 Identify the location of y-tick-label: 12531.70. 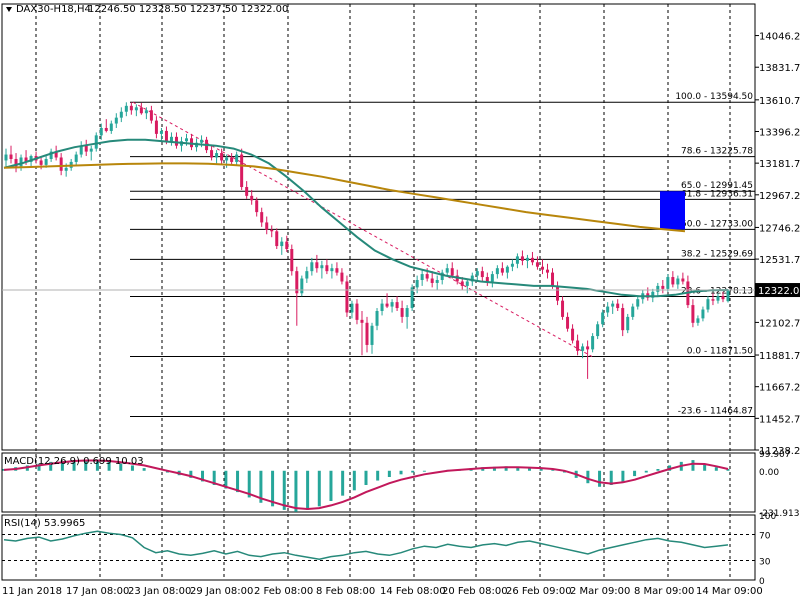
(779, 260).